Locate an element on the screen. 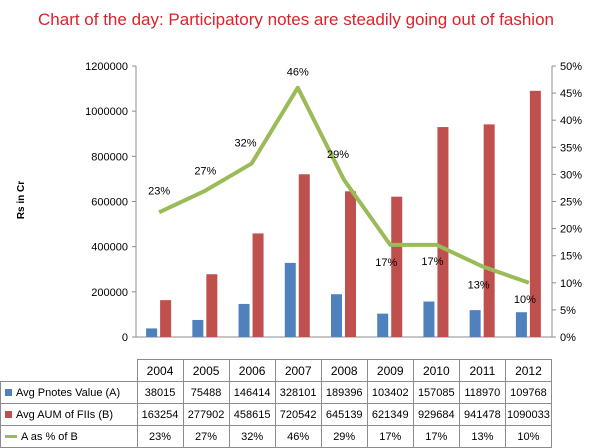  table-cell: 328101 is located at coordinates (298, 392).